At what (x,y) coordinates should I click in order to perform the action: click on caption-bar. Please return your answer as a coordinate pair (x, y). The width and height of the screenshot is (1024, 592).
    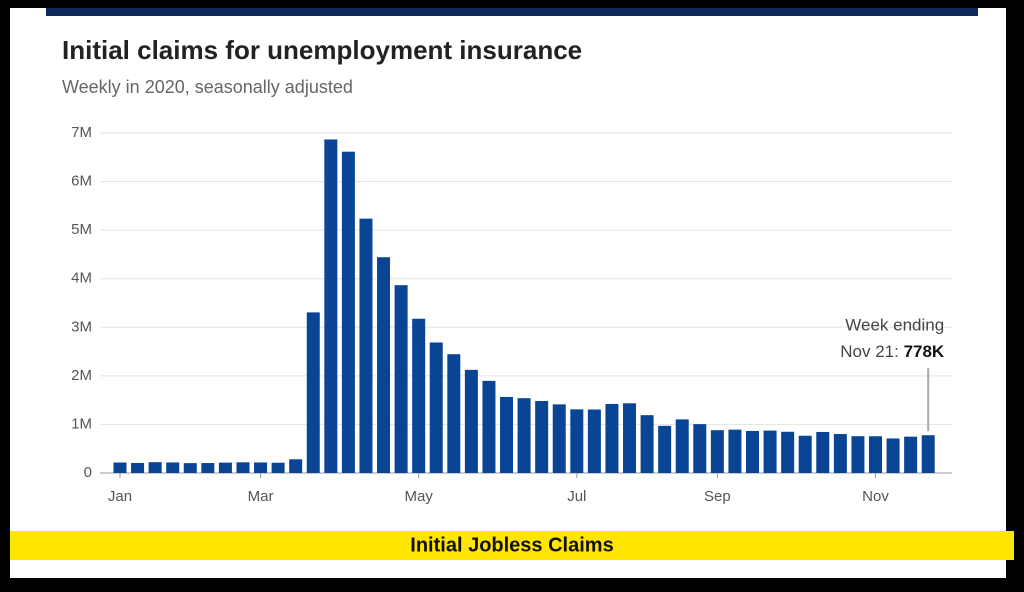
    Looking at the image, I should click on (512, 545).